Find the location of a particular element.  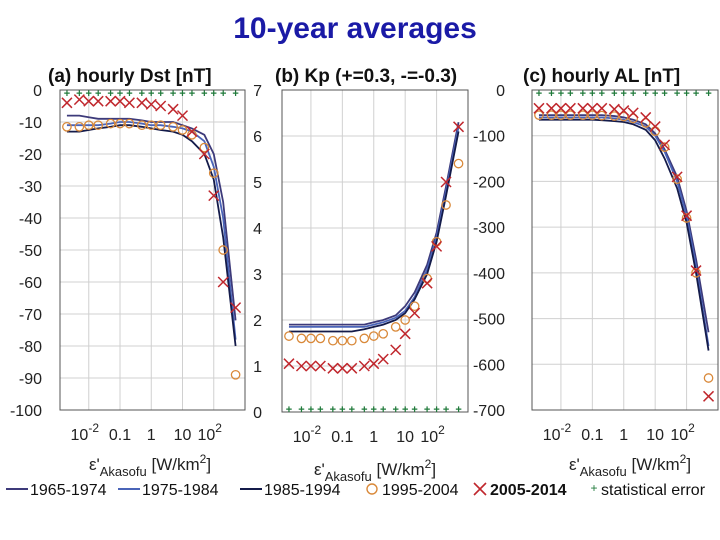

x-axis-label-part: ] is located at coordinates (688, 464).